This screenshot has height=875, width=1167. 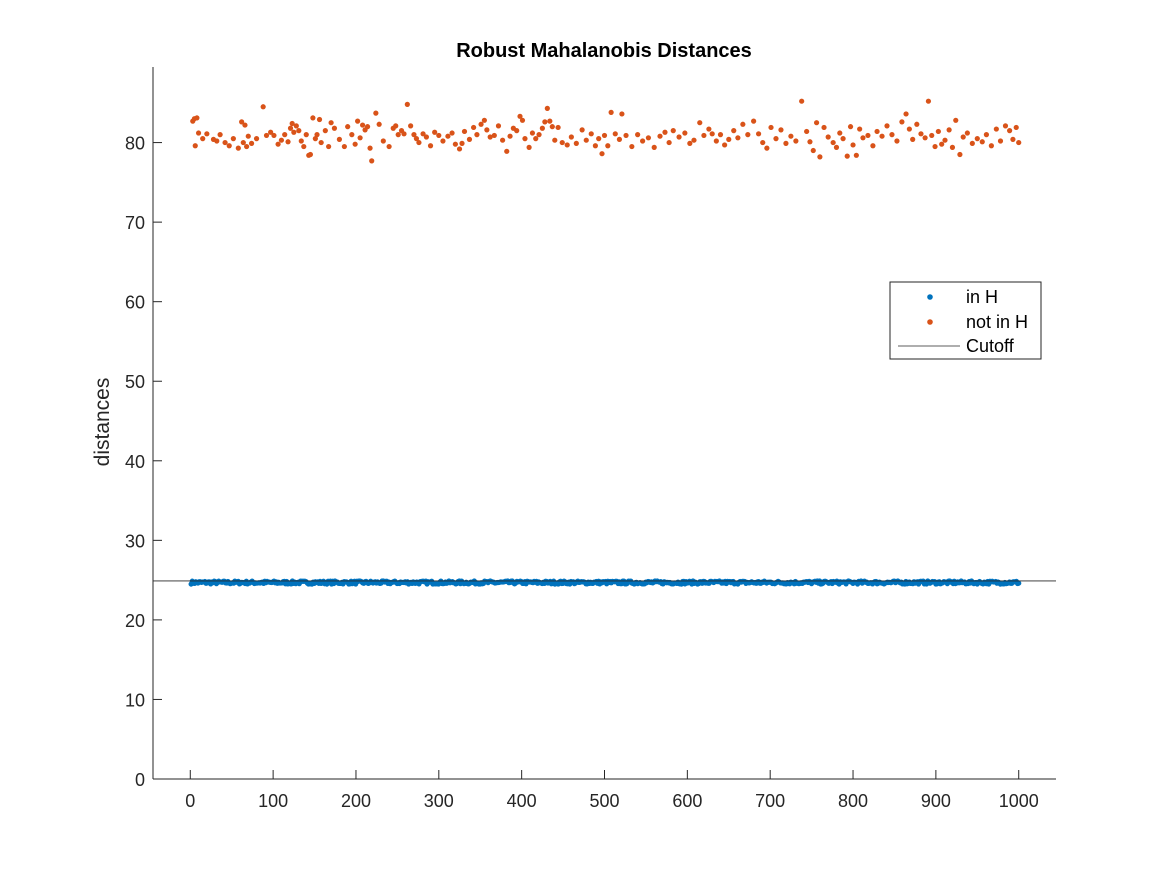 I want to click on x-tick-label: 300, so click(x=439, y=801).